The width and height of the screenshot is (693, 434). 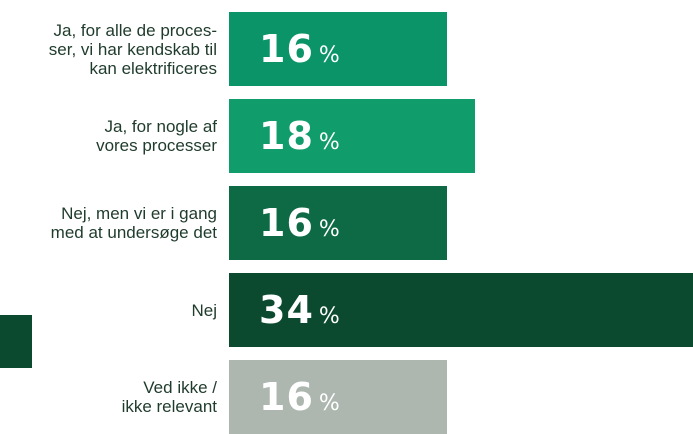 What do you see at coordinates (286, 310) in the screenshot?
I see `value-number: 34` at bounding box center [286, 310].